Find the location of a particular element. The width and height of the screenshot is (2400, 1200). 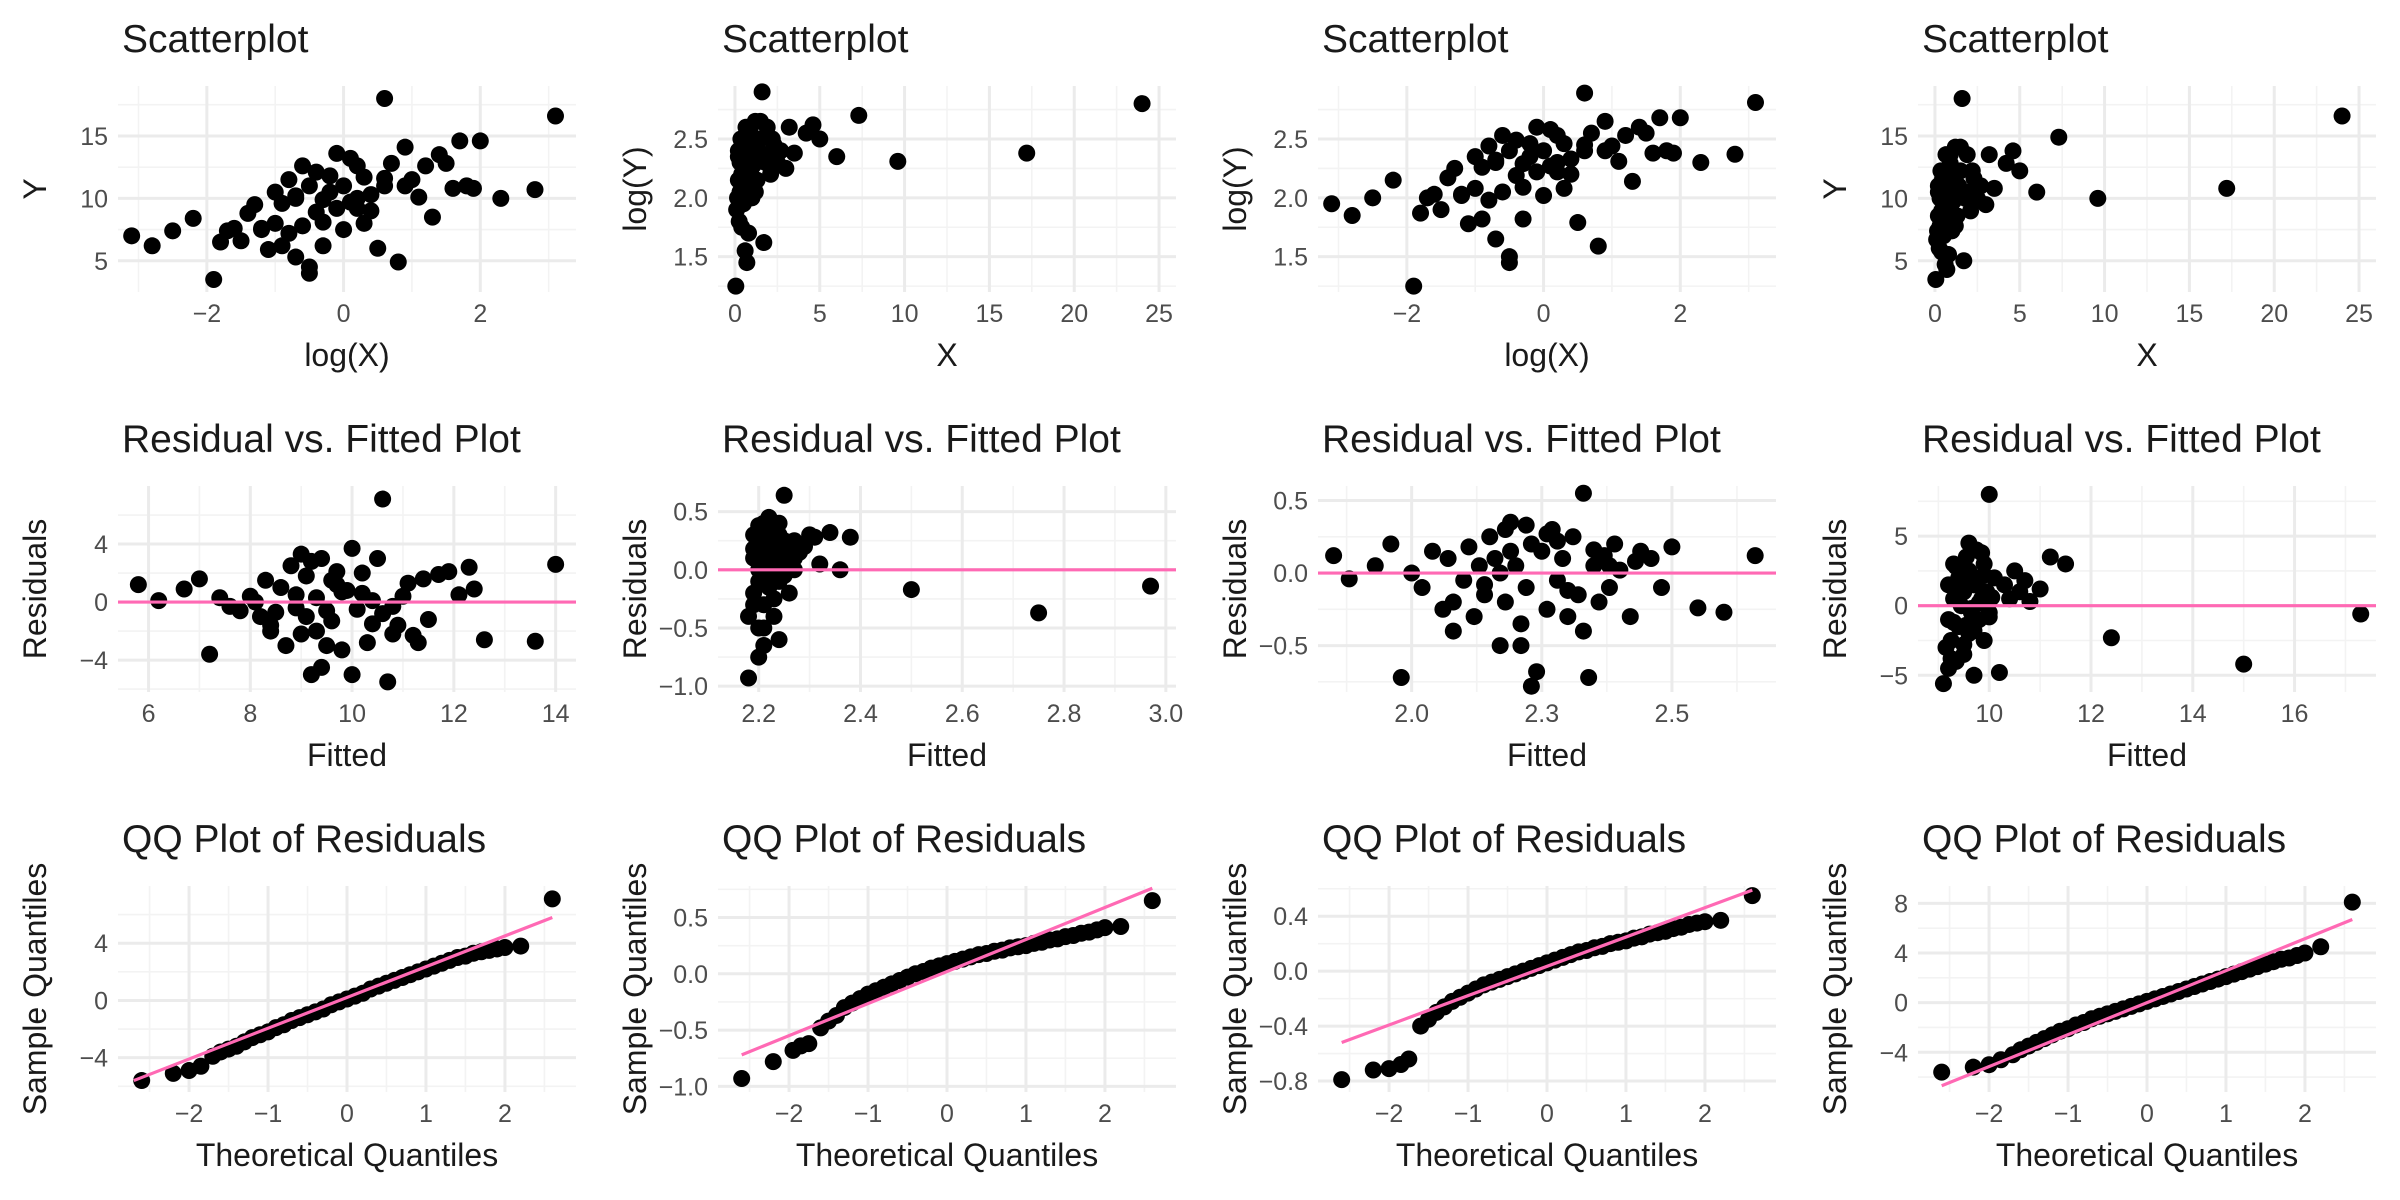

y-axis-title: Residuals is located at coordinates (1235, 589).